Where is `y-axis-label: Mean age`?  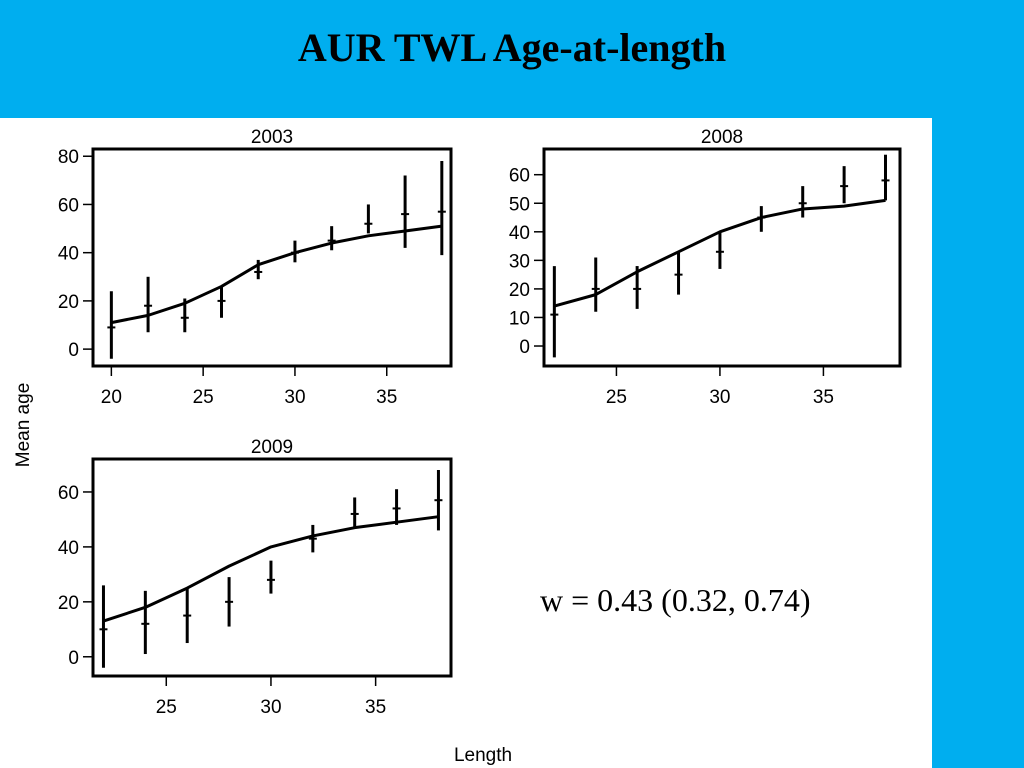 y-axis-label: Mean age is located at coordinates (23, 425).